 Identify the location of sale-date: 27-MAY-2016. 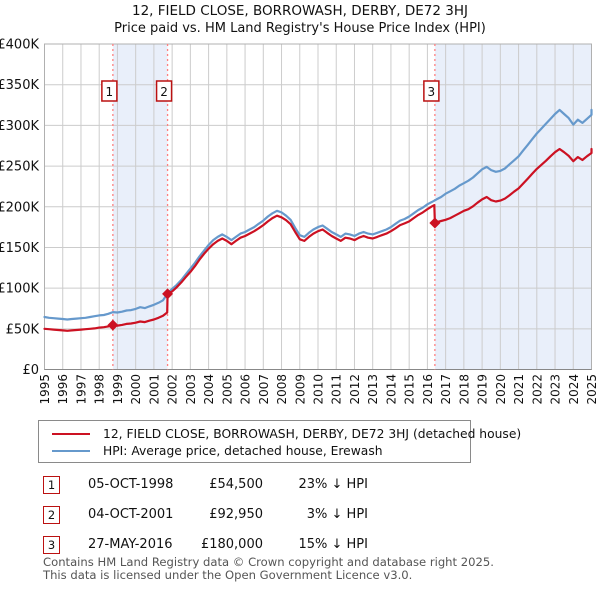
(130, 544).